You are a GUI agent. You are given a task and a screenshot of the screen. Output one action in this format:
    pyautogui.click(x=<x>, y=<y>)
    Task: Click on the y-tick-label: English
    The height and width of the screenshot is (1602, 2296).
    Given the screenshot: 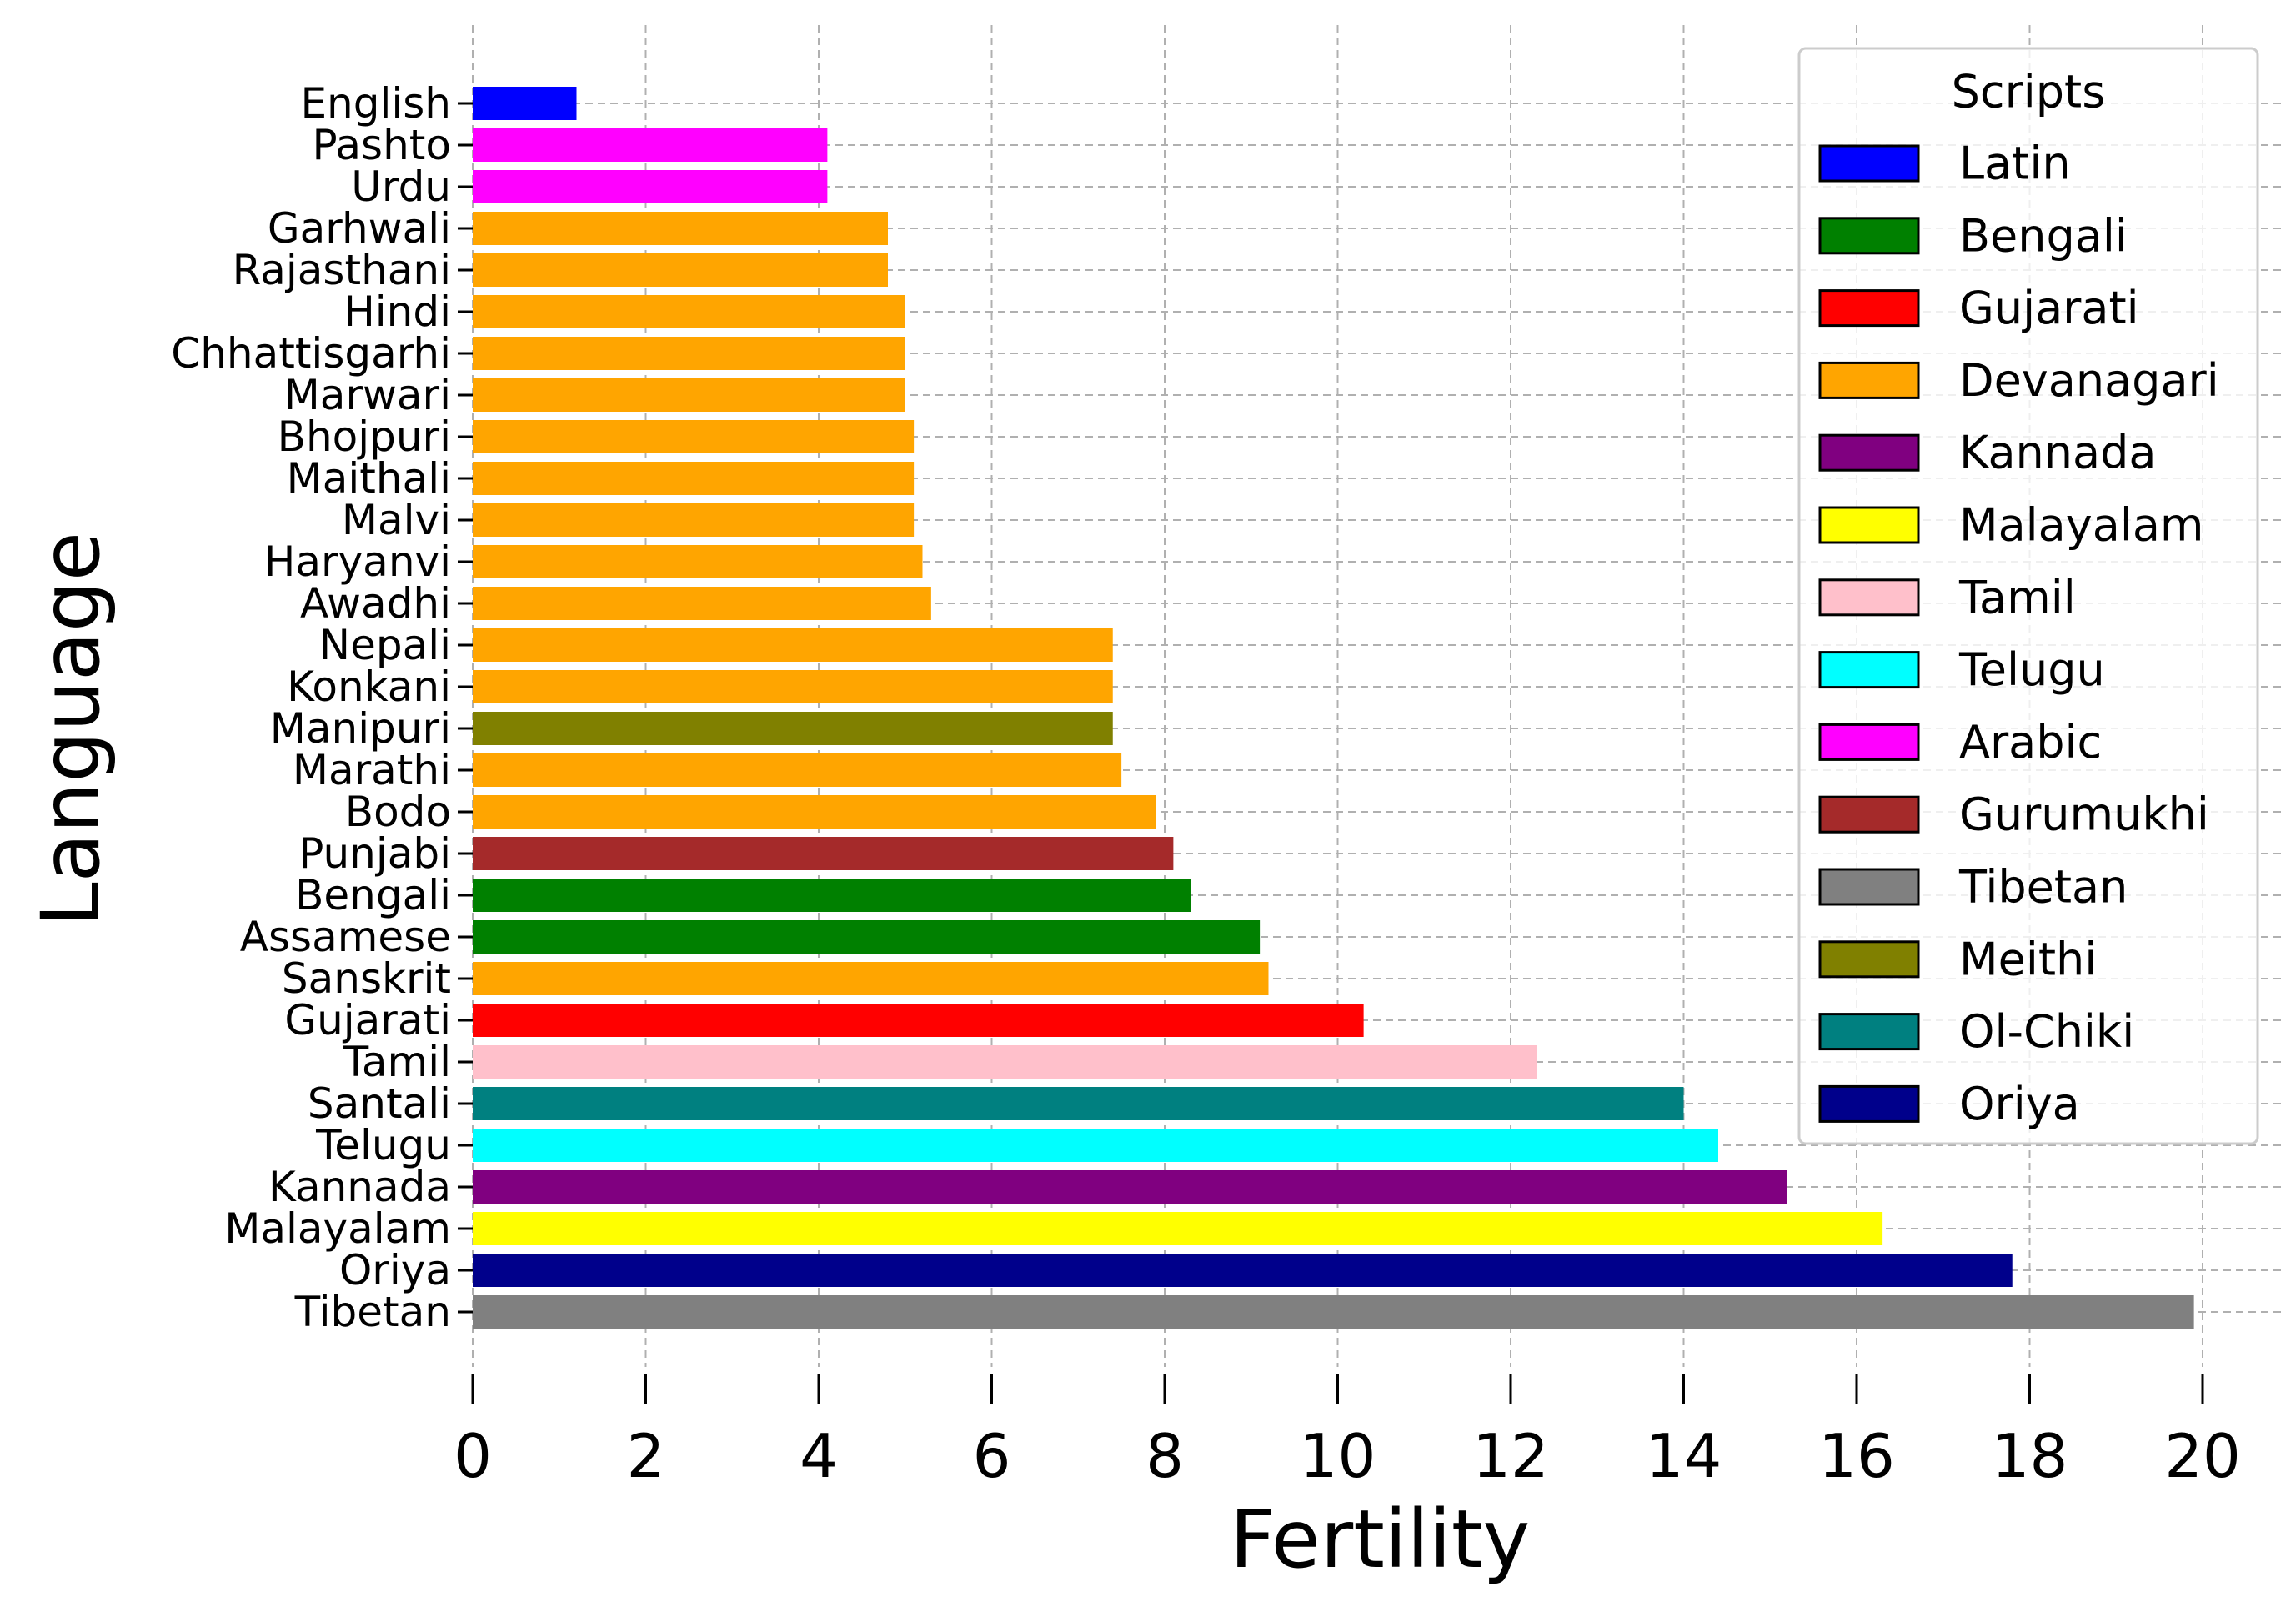 What is the action you would take?
    pyautogui.click(x=375, y=103)
    